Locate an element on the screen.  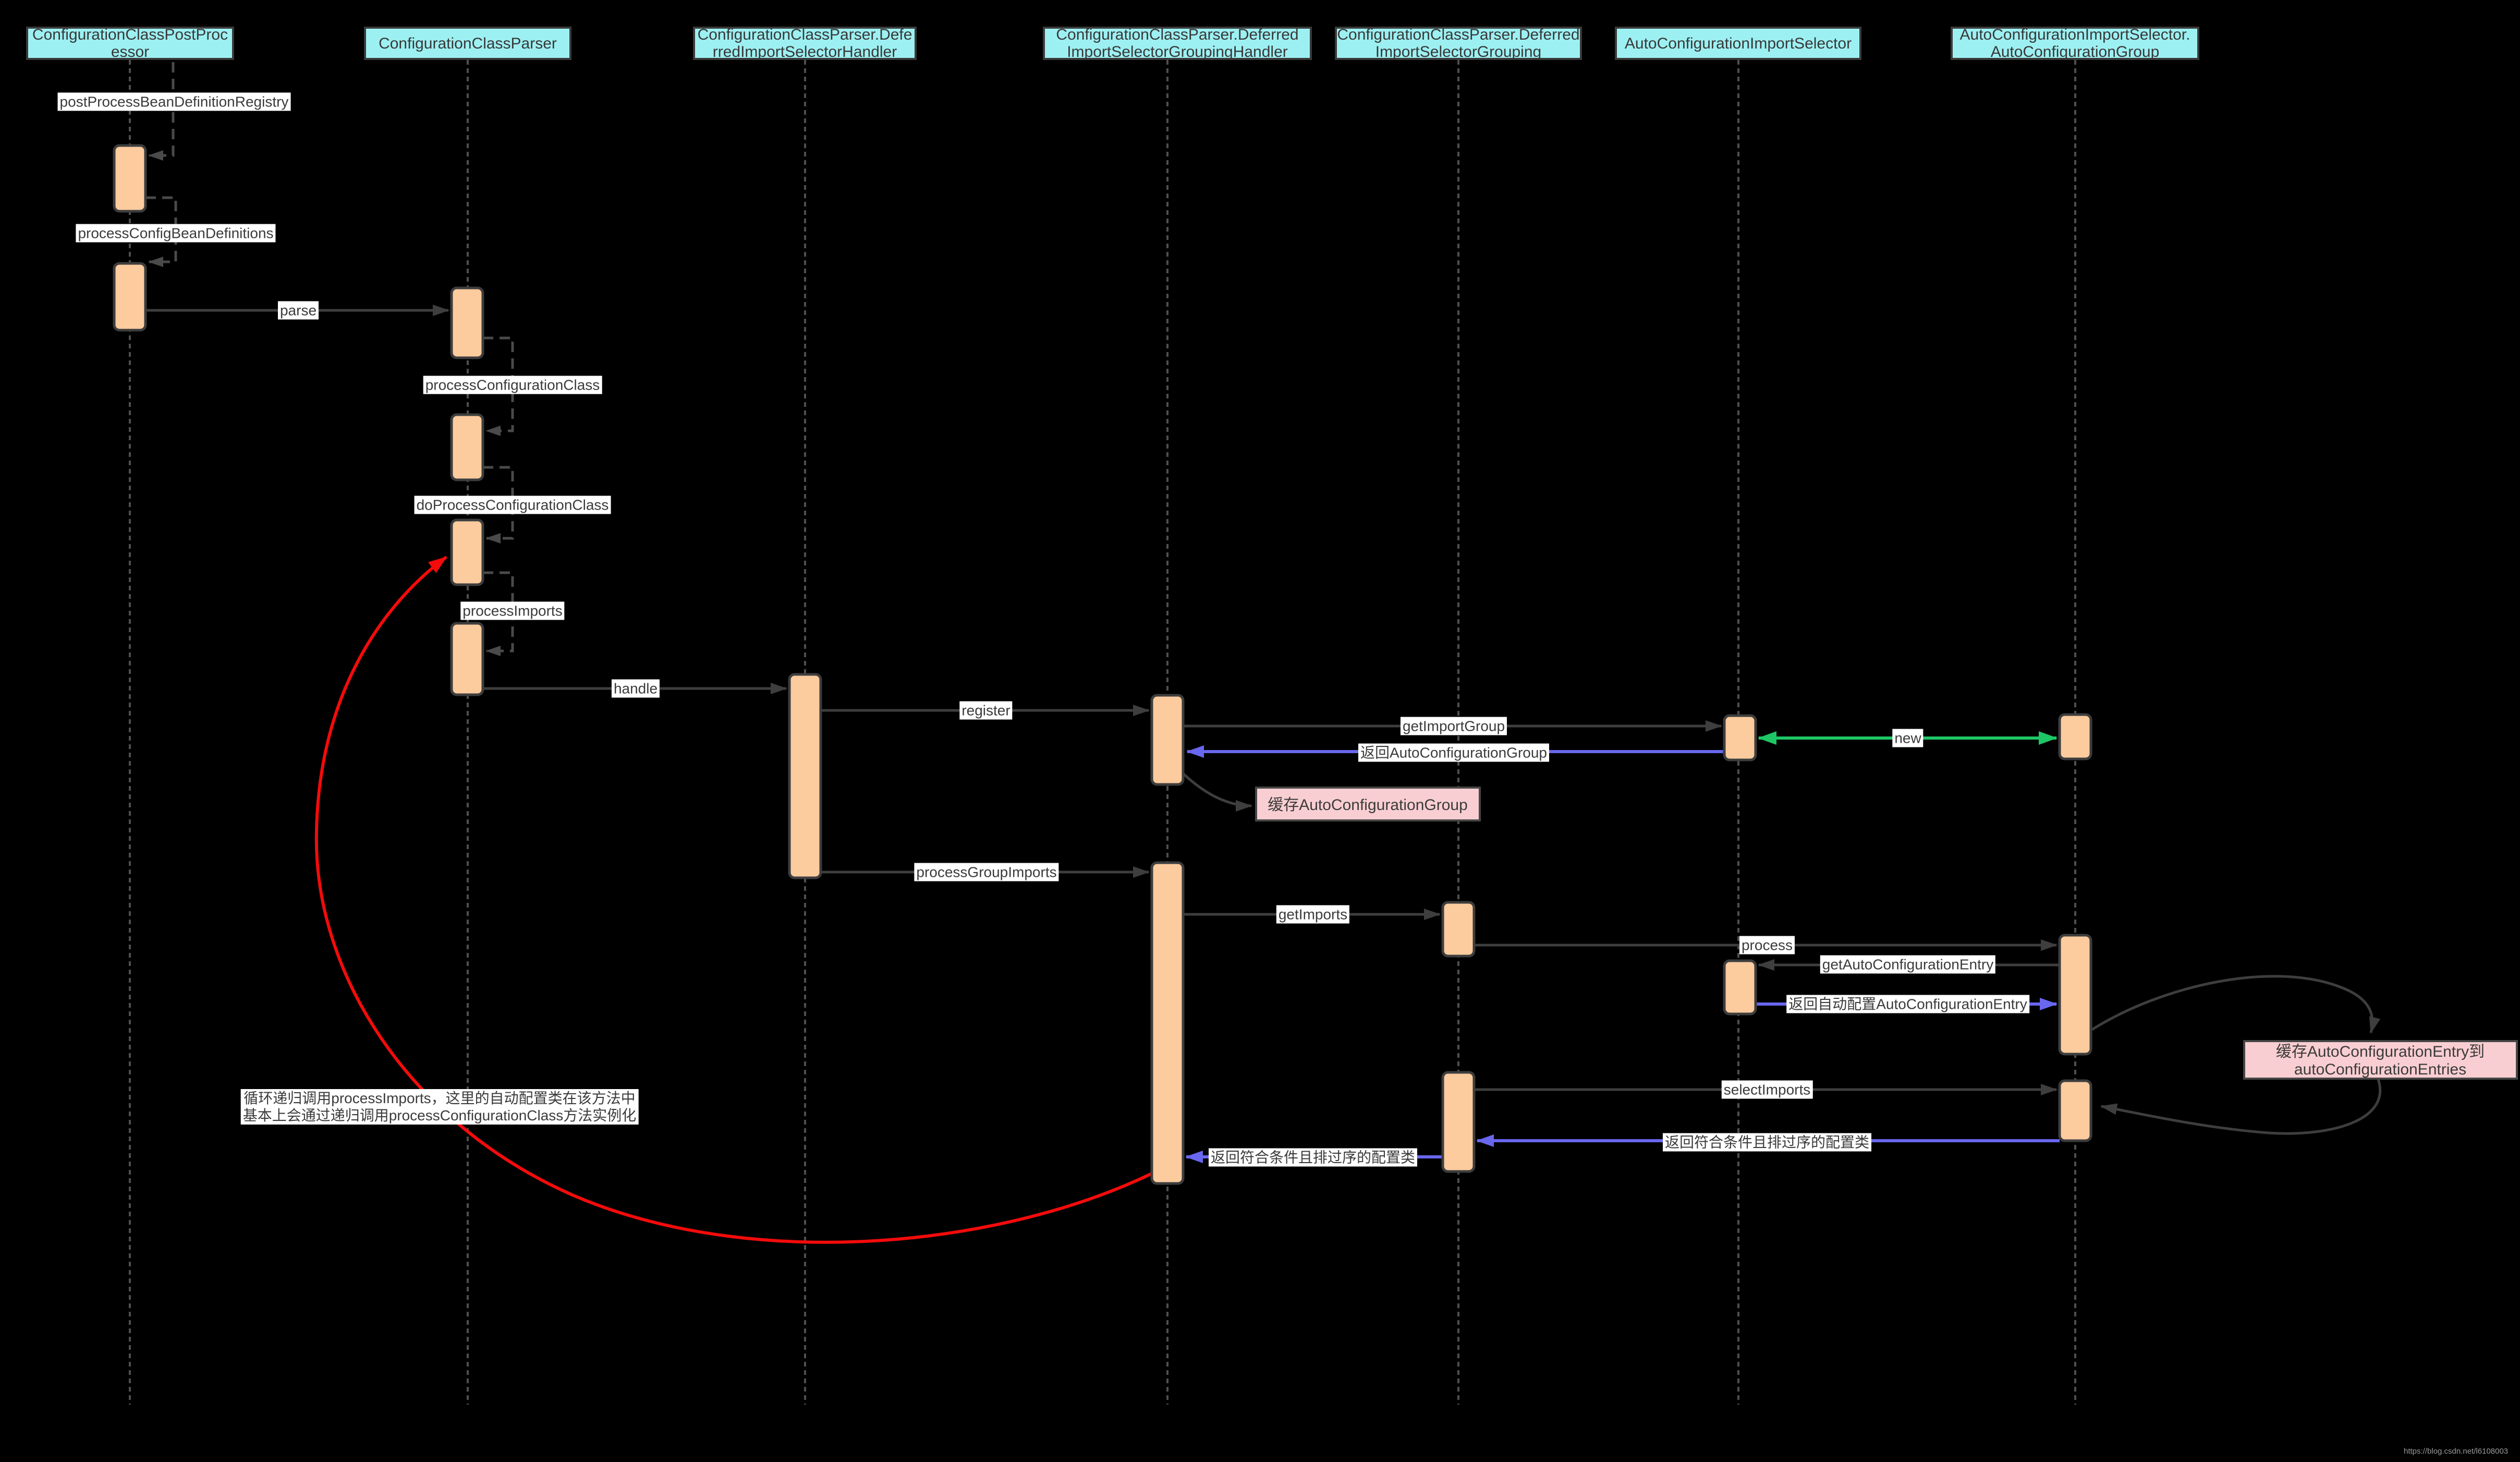
svg-text: autoConfigurationEntries is located at coordinates (2380, 1069).